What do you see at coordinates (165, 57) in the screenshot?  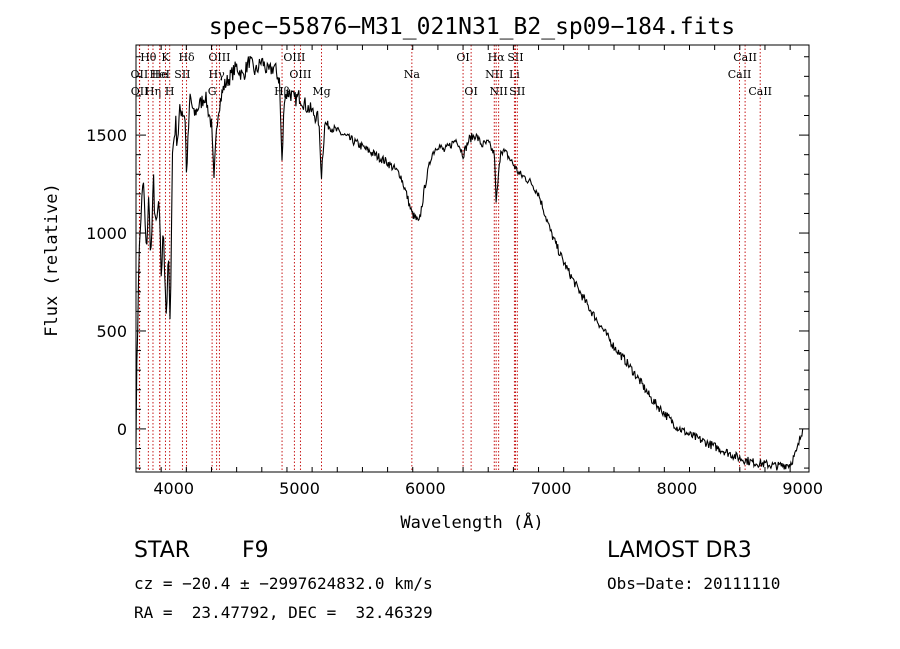 I see `line-marker-label: K` at bounding box center [165, 57].